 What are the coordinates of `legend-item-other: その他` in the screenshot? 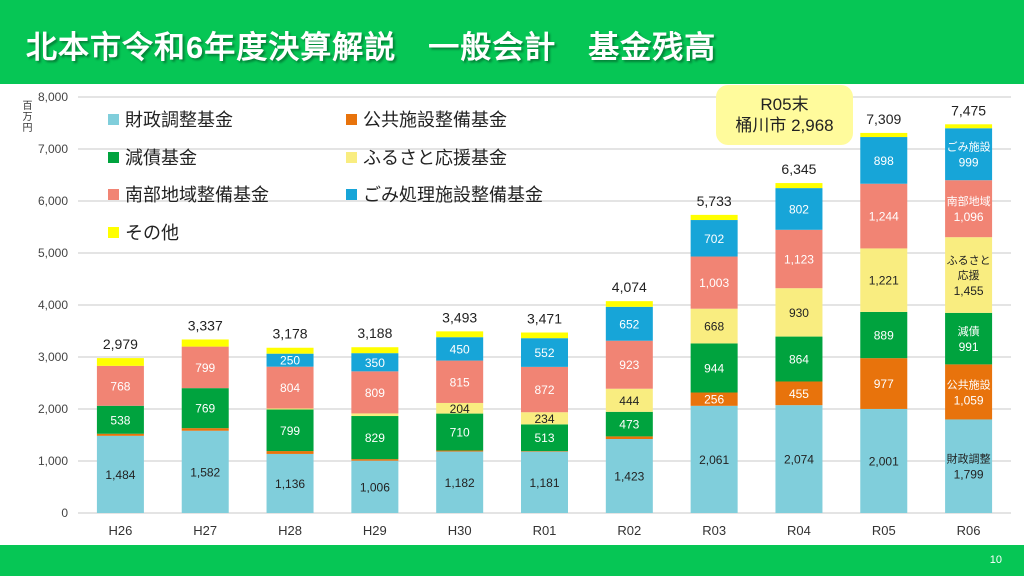 It's located at (143, 232).